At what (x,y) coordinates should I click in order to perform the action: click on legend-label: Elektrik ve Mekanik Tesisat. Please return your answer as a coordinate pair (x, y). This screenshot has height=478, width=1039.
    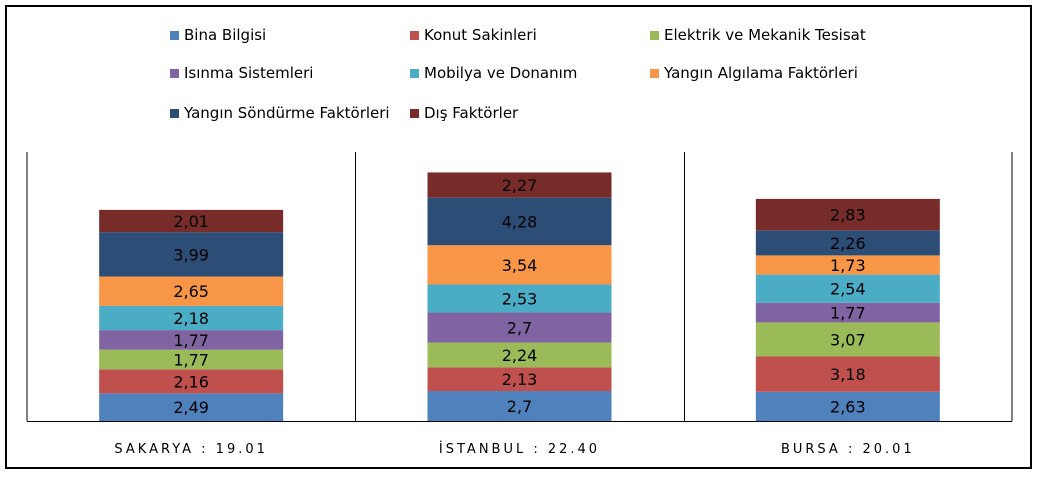
    Looking at the image, I should click on (765, 35).